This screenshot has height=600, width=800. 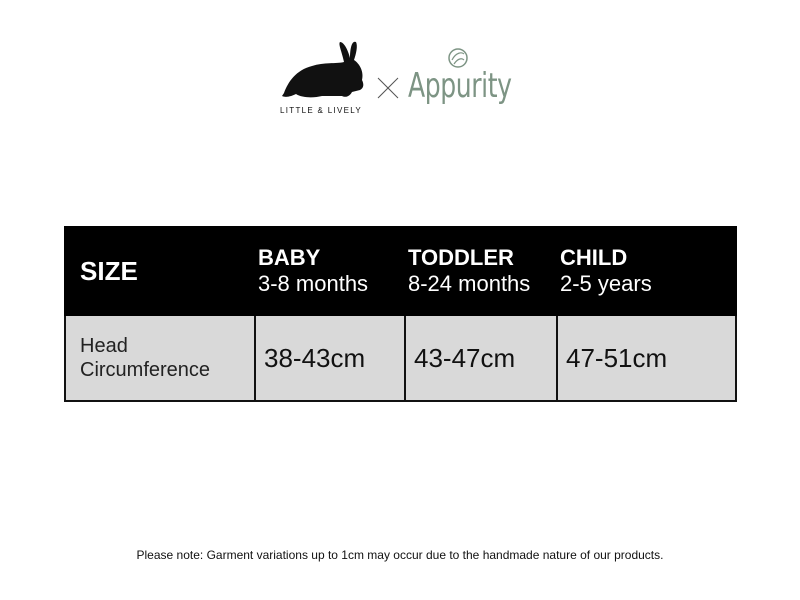 What do you see at coordinates (321, 110) in the screenshot?
I see `little-and-lively-logo-text: LITTLE & LIVELY` at bounding box center [321, 110].